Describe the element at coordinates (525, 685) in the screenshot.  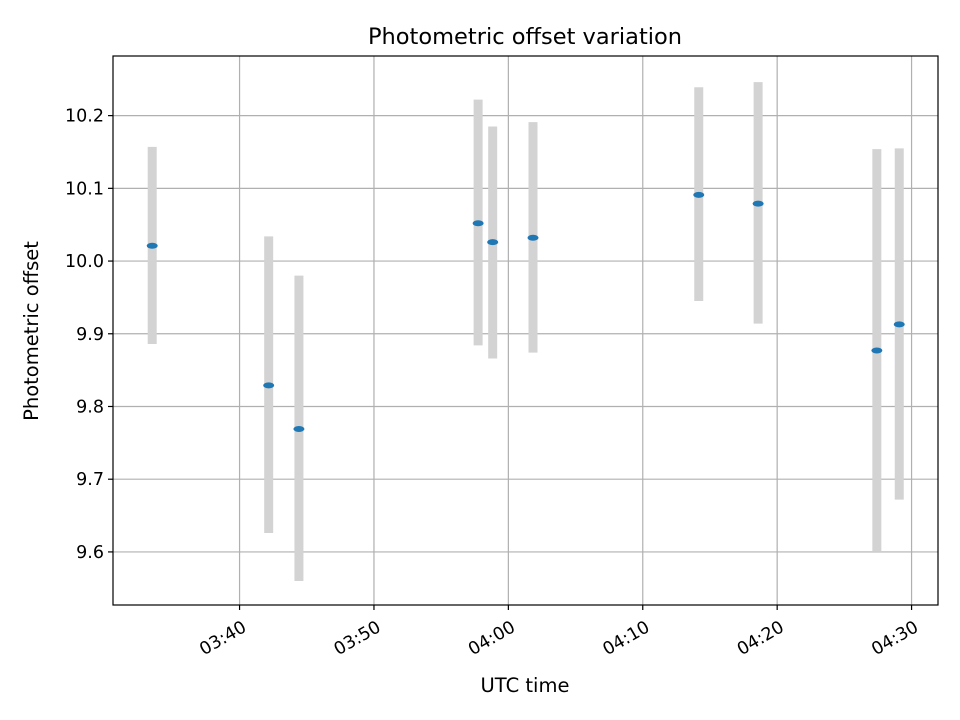
I see `x-axis-label: UTC time` at that location.